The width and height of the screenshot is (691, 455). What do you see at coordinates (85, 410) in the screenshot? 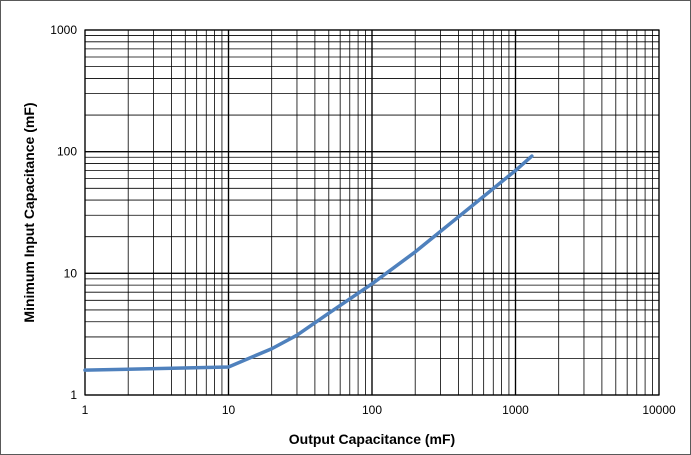
I see `x-tick-label: 1` at bounding box center [85, 410].